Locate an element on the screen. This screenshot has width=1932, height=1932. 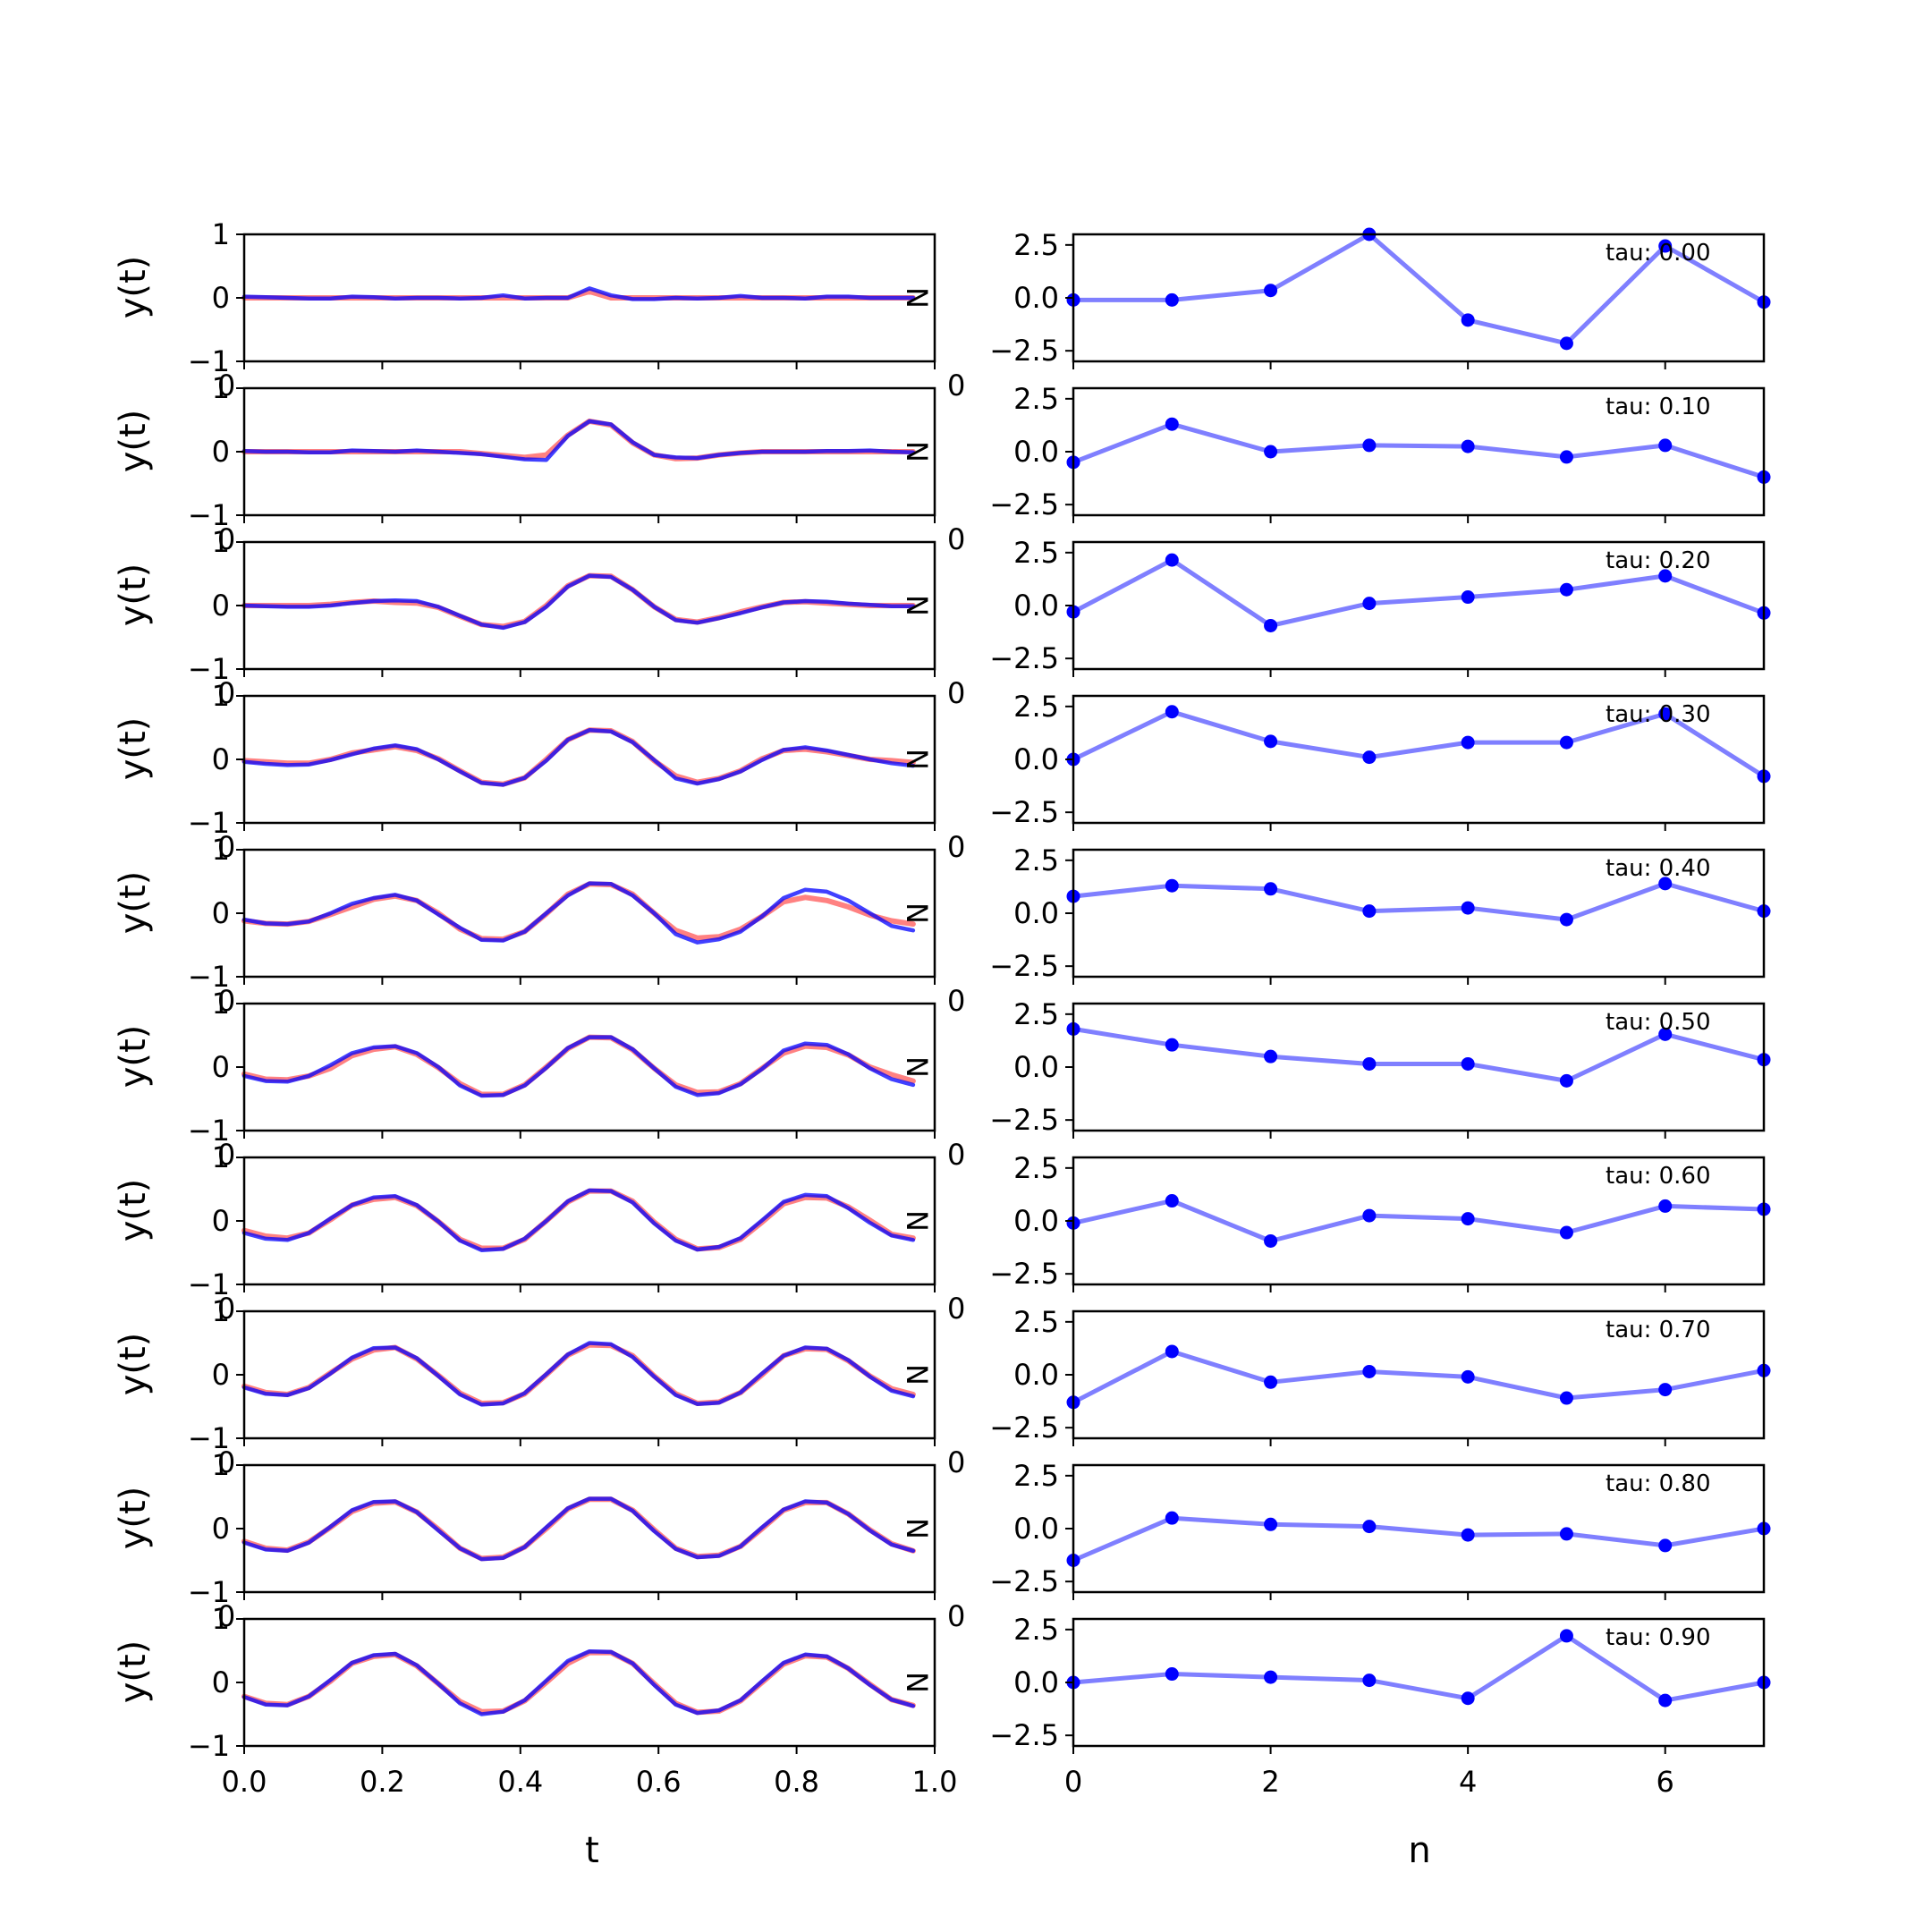
tau-label: tau: 0.90 is located at coordinates (1658, 1637).